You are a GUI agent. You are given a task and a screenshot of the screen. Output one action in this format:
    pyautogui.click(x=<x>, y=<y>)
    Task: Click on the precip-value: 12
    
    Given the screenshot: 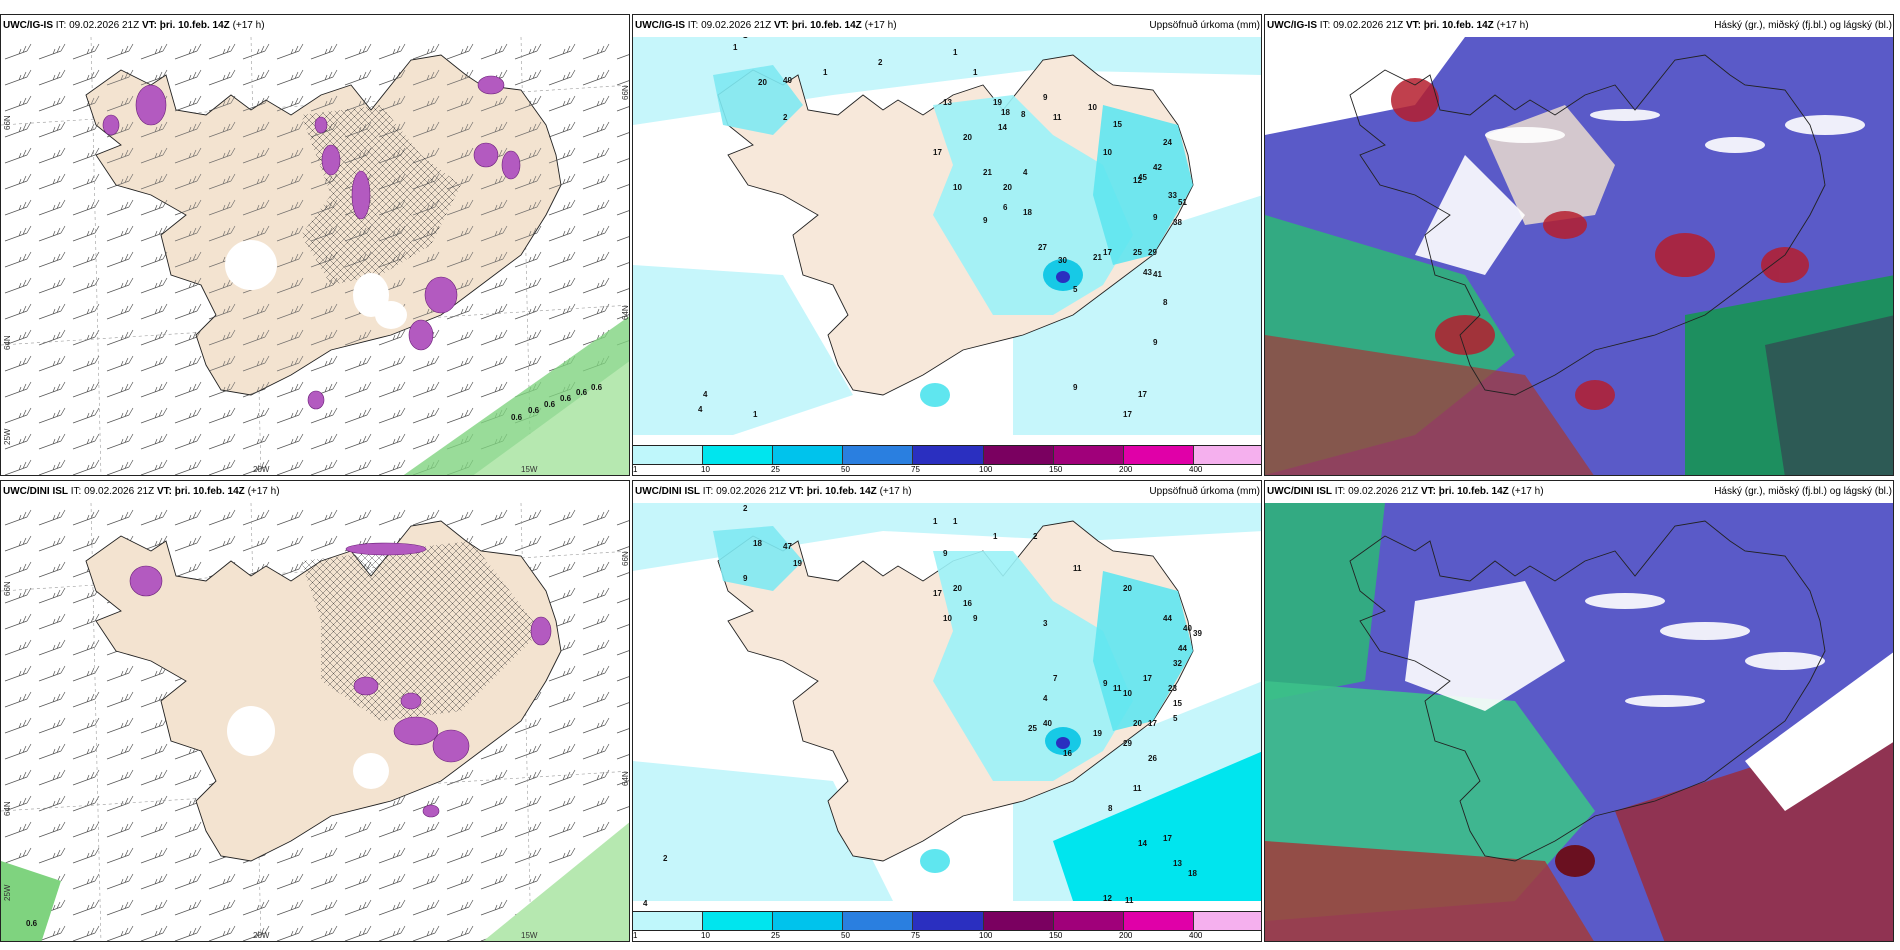 What is the action you would take?
    pyautogui.click(x=1137, y=180)
    